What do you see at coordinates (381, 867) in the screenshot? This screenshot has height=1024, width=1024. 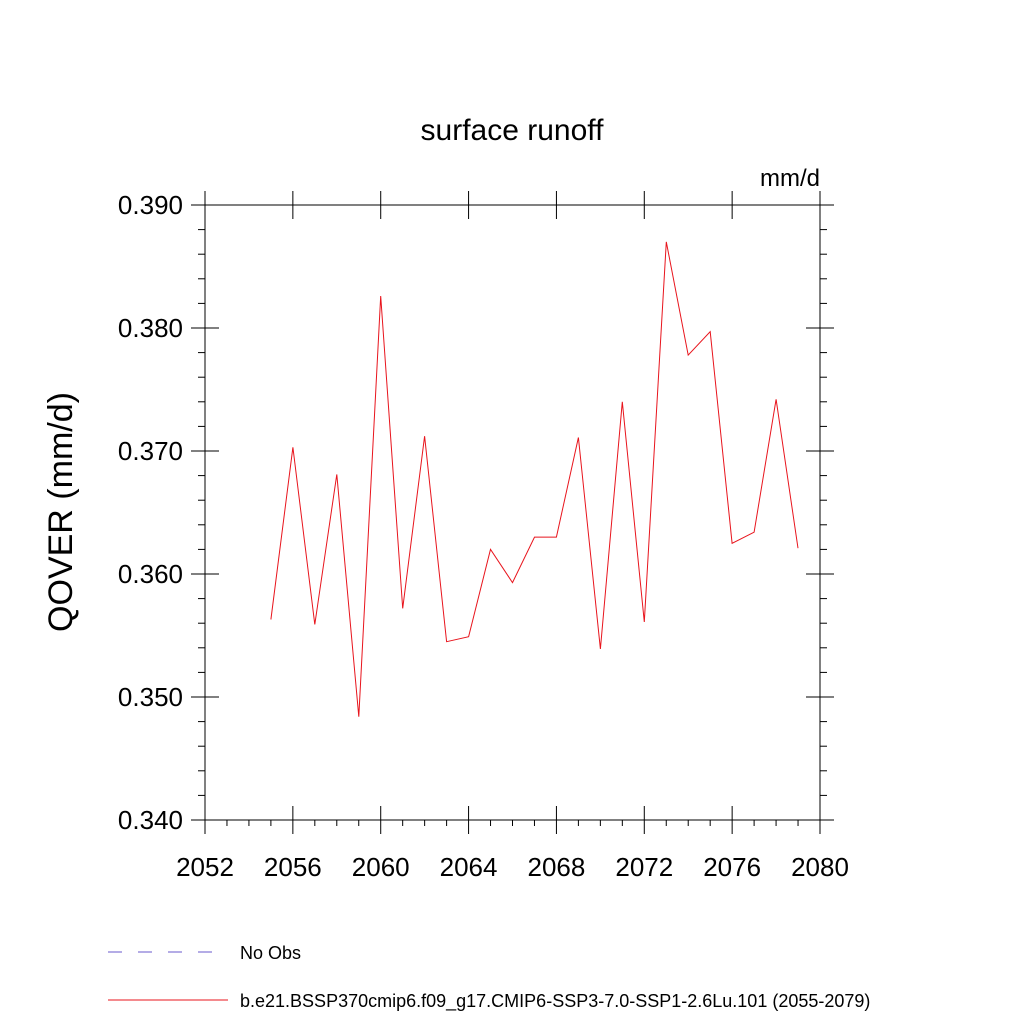 I see `x-tick-label: 2060` at bounding box center [381, 867].